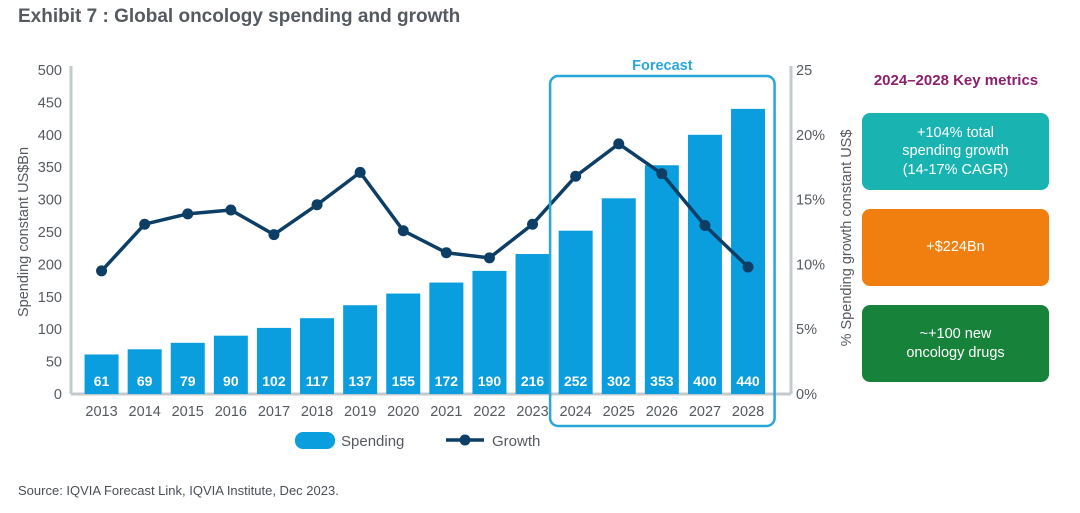 Image resolution: width=1080 pixels, height=513 pixels. I want to click on spending-bar-label: 79, so click(188, 381).